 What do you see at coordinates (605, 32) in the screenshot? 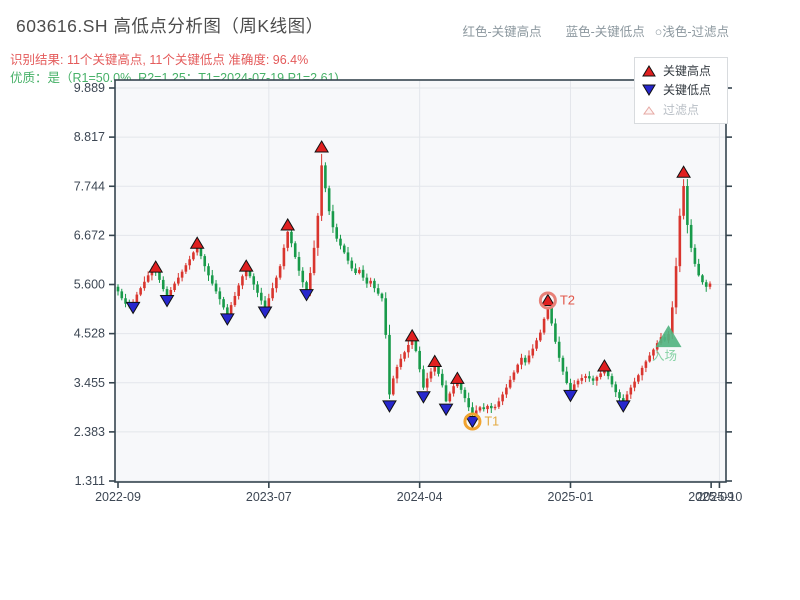
I see `color-legend-low: 蓝色-关键低点` at bounding box center [605, 32].